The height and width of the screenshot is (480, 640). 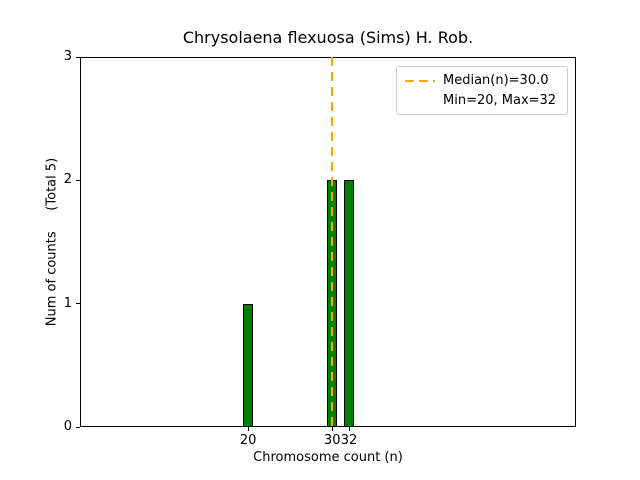 I want to click on bar-x20, so click(x=248, y=365).